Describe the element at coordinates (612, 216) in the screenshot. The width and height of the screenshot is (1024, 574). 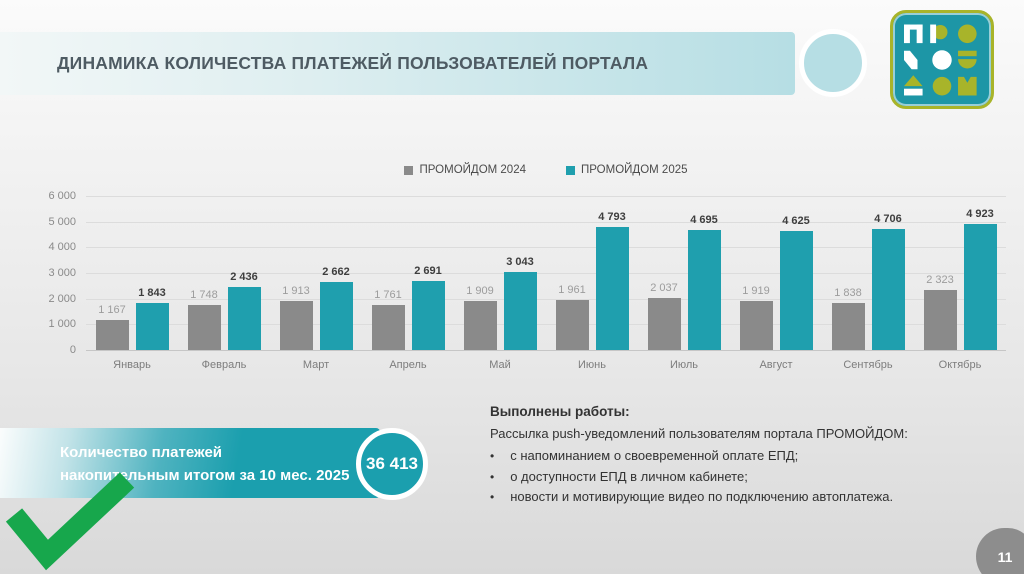
I see `bar-value-label: 4 793` at that location.